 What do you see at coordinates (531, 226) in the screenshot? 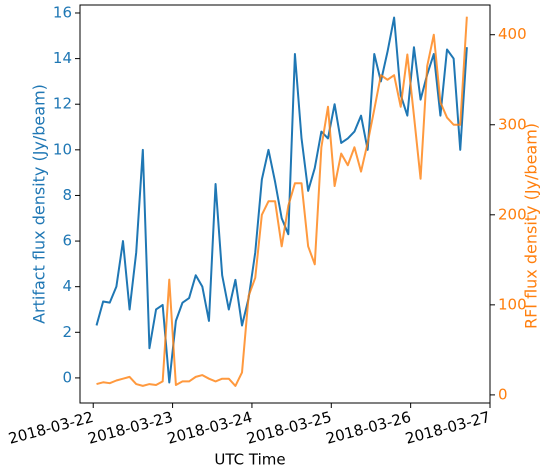
I see `y2-axis-label: RFI flux density (Jy/beam)` at bounding box center [531, 226].